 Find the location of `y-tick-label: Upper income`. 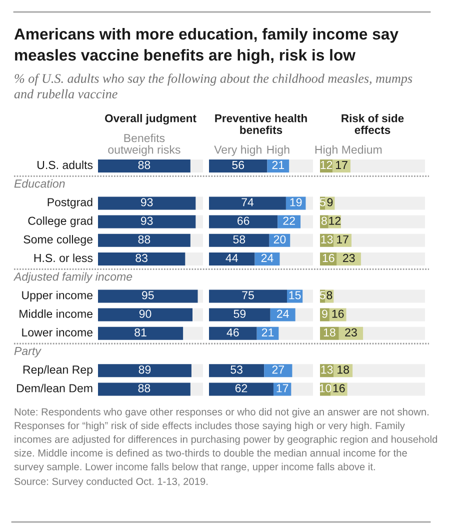

y-tick-label: Upper income is located at coordinates (57, 296).